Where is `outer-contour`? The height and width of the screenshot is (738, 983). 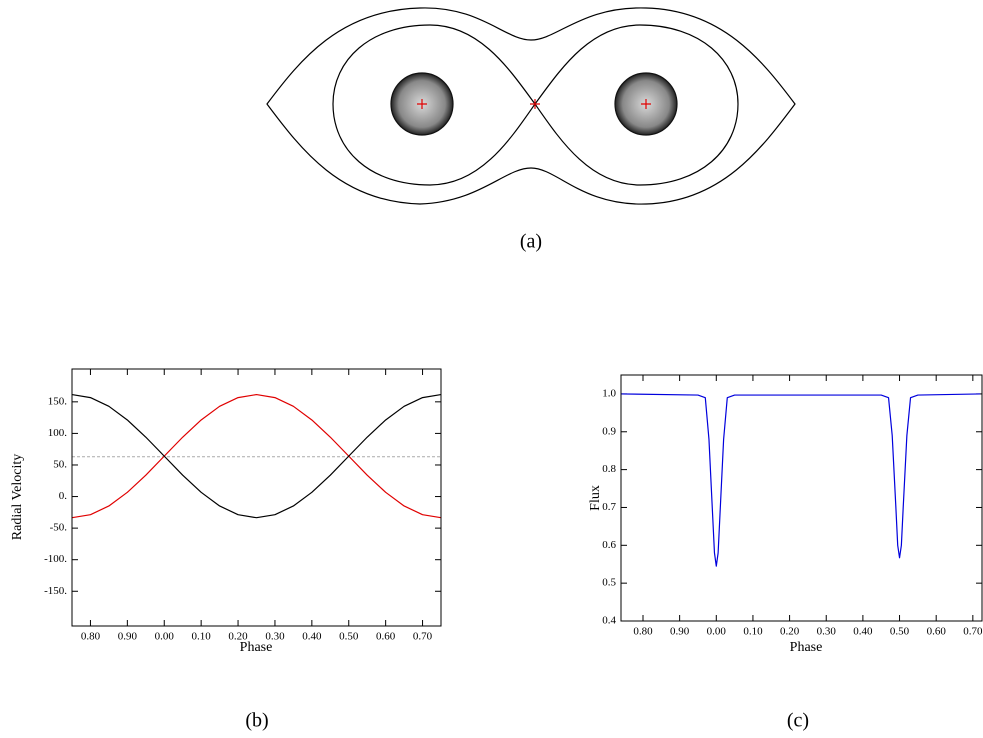 outer-contour is located at coordinates (531, 106).